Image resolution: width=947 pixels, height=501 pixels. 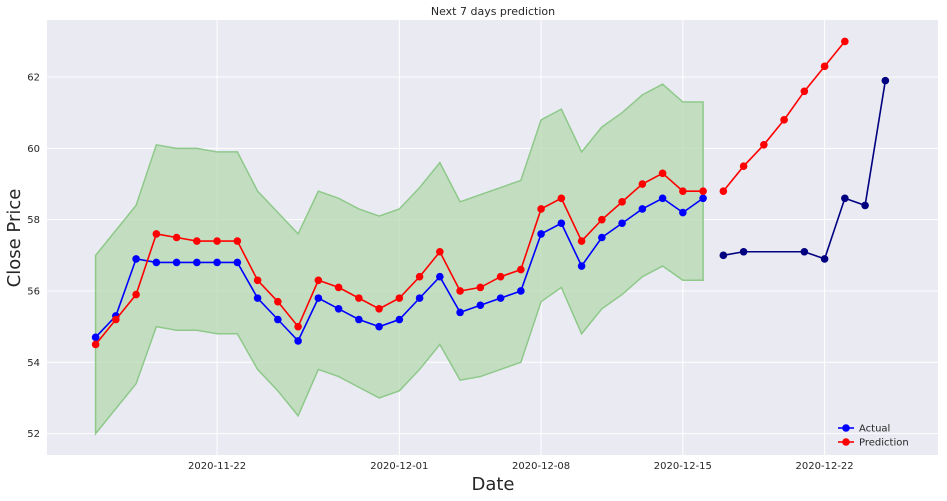 What do you see at coordinates (14, 238) in the screenshot?
I see `y-axis-label: Close Price` at bounding box center [14, 238].